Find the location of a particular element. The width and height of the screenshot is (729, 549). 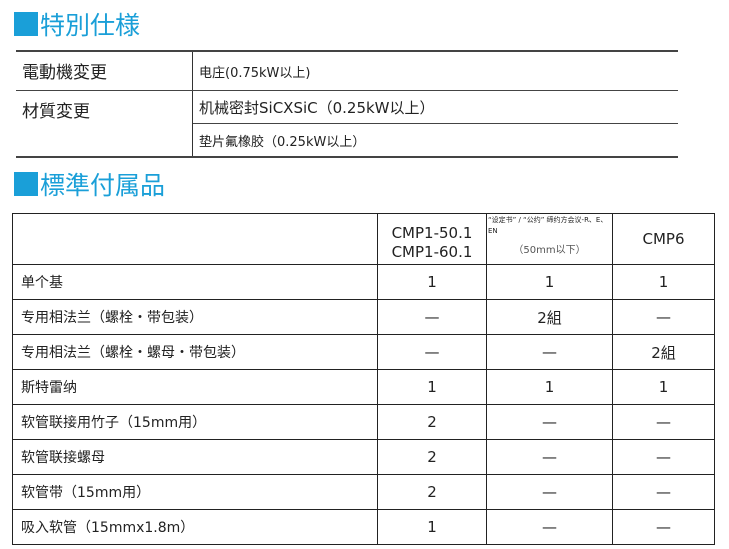

item-name: 软管带（15mm用） is located at coordinates (195, 492).